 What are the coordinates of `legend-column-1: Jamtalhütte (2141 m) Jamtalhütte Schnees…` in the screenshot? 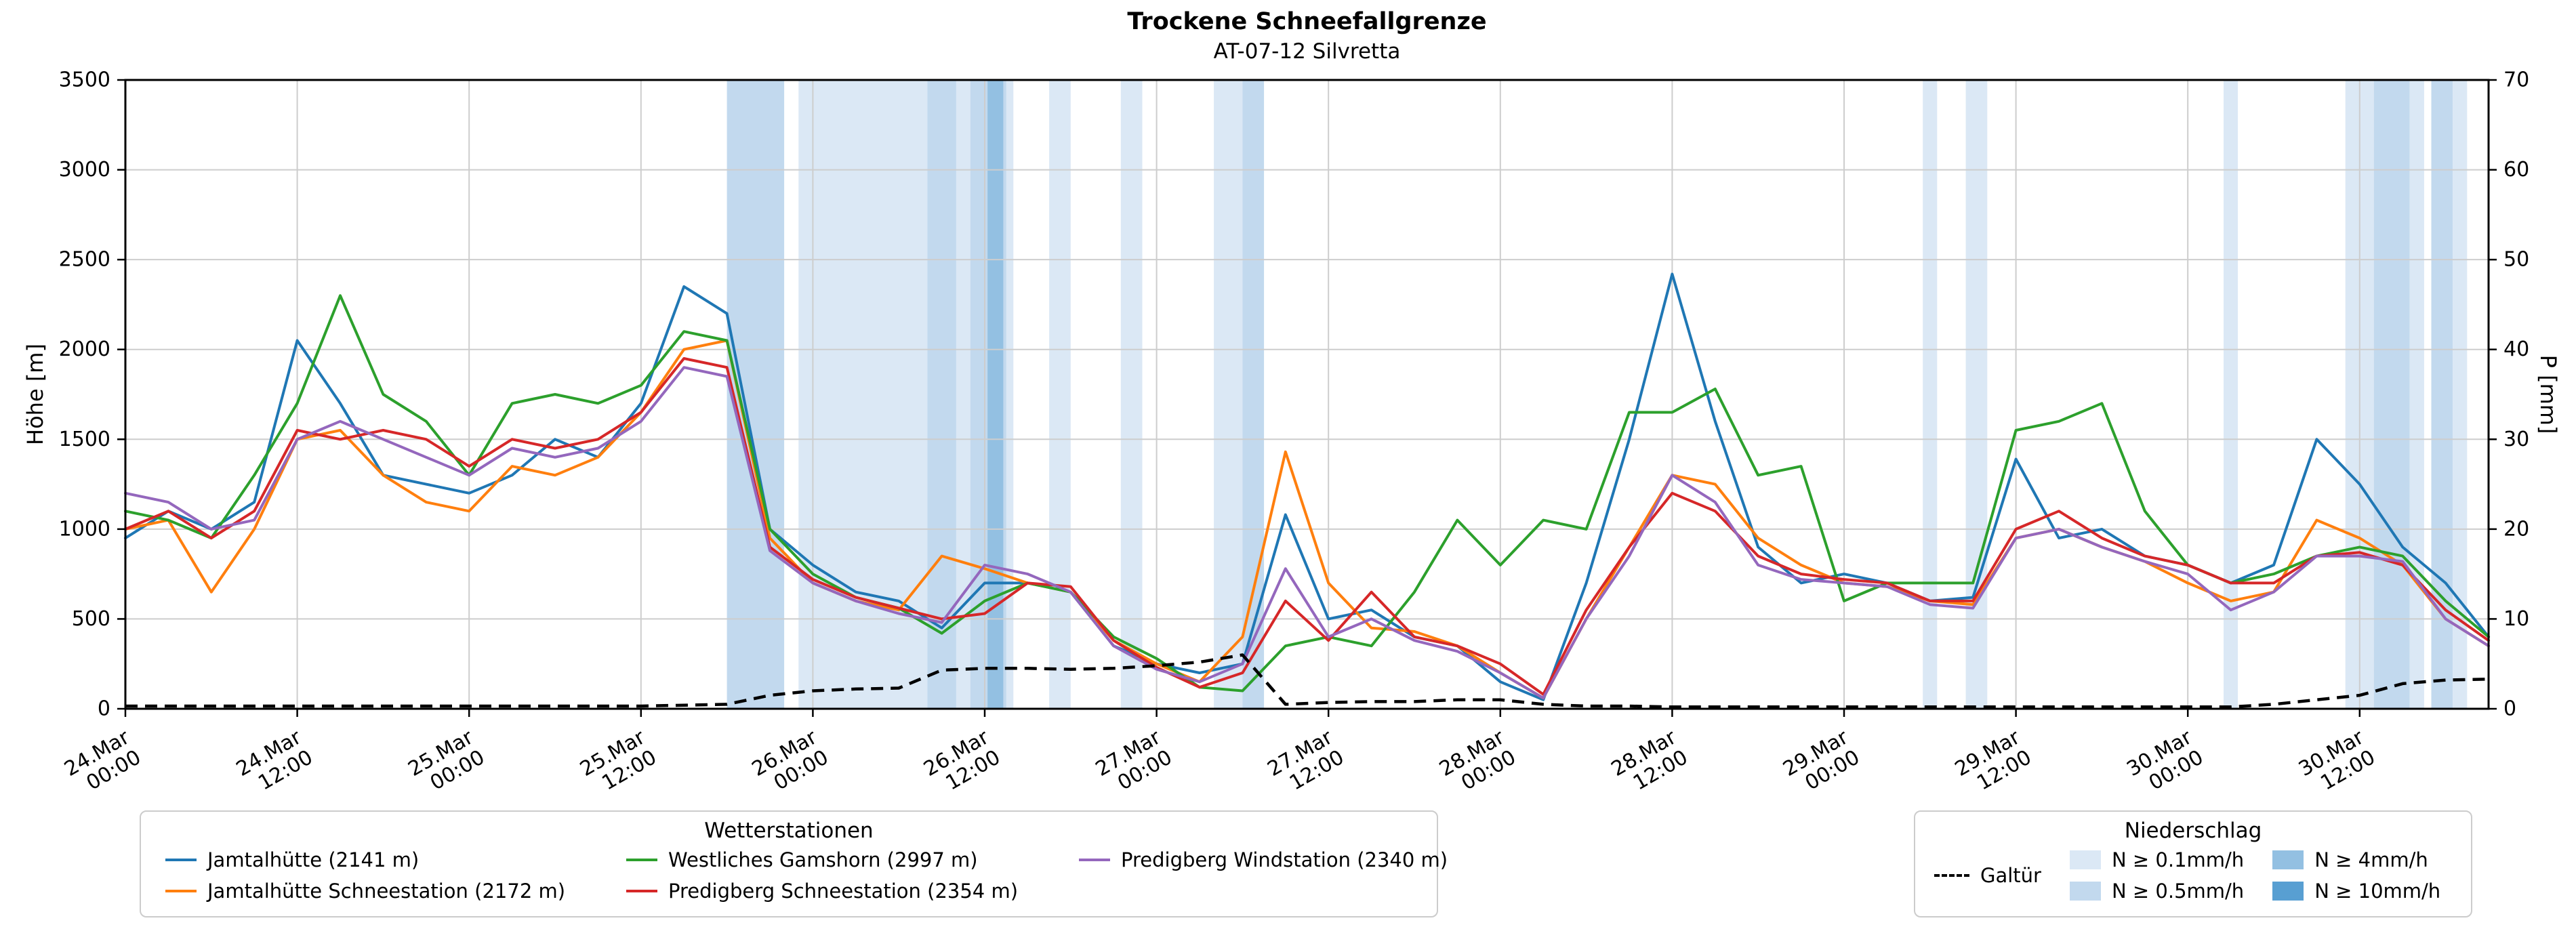 It's located at (365, 876).